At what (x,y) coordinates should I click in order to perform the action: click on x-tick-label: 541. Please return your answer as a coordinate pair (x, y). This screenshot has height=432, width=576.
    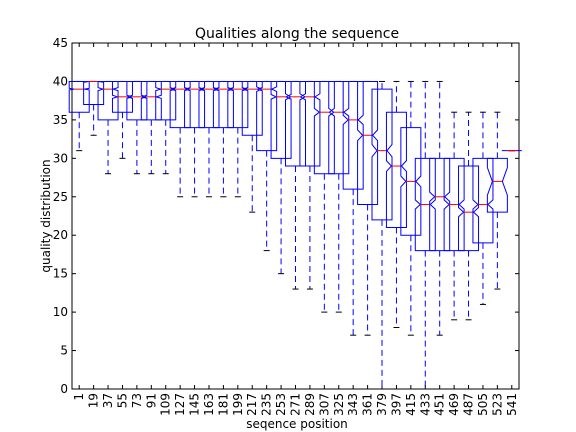
    Looking at the image, I should click on (512, 404).